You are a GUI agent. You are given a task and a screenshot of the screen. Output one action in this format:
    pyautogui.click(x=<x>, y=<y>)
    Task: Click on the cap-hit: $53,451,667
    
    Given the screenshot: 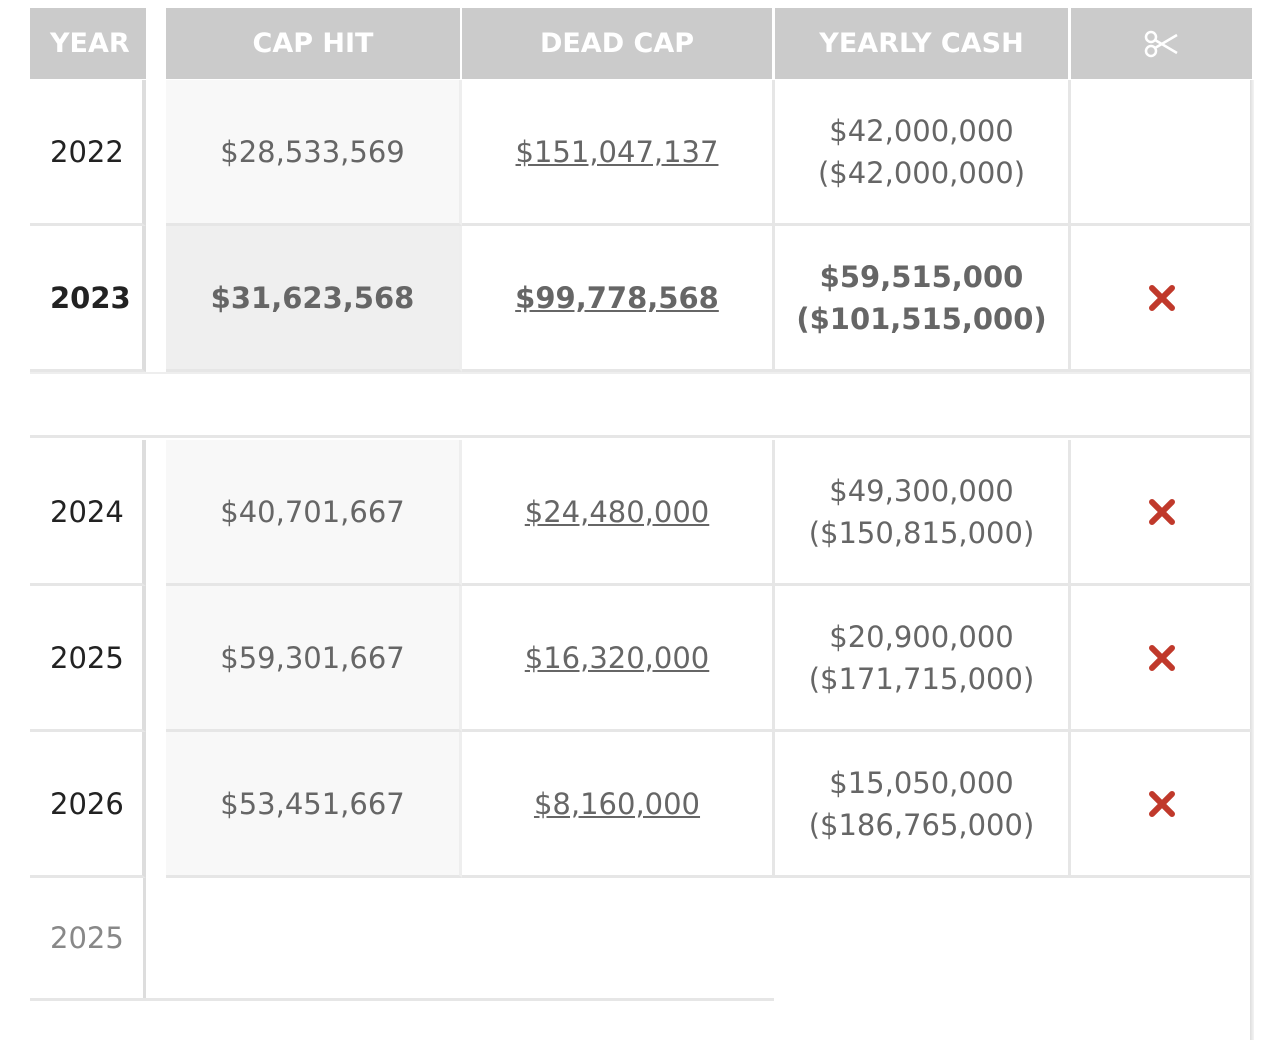 What is the action you would take?
    pyautogui.click(x=312, y=803)
    